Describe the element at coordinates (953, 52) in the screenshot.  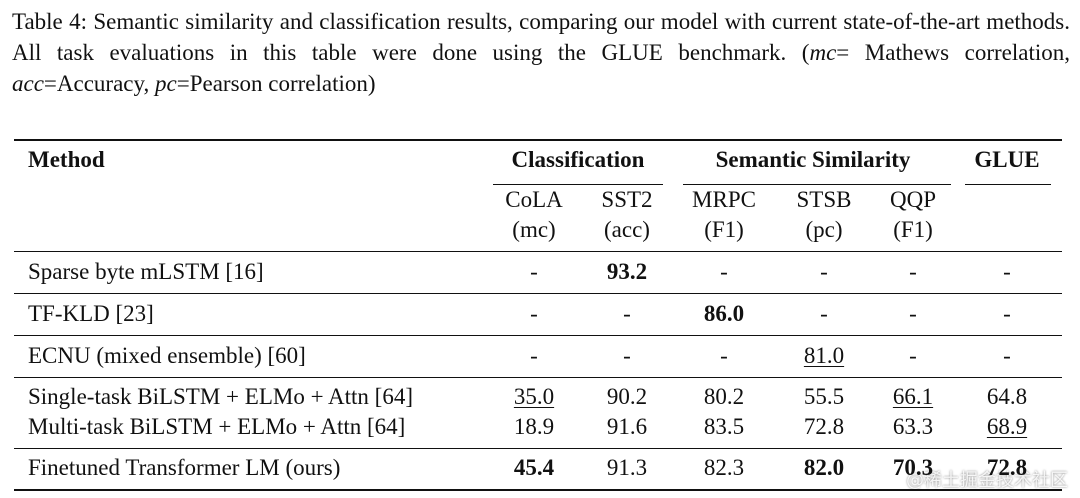
I see `caption-text: = Mathews correlation,` at that location.